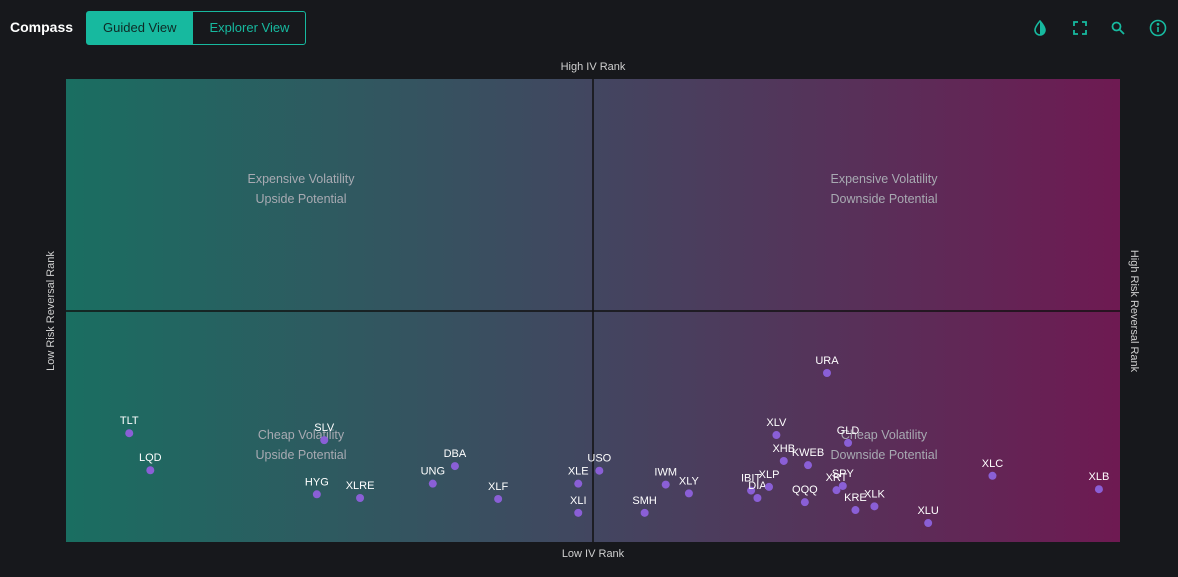 This screenshot has width=1178, height=577. Describe the element at coordinates (927, 511) in the screenshot. I see `point-label-xlu: XLU` at that location.